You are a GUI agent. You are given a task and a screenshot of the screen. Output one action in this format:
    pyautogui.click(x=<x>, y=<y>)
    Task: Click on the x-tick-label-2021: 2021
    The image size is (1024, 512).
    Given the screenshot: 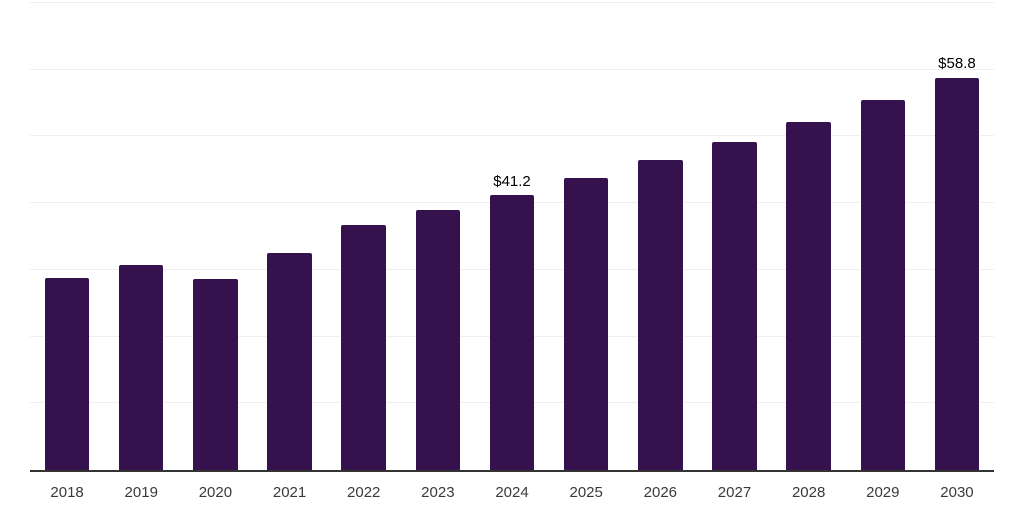 What is the action you would take?
    pyautogui.click(x=289, y=492)
    